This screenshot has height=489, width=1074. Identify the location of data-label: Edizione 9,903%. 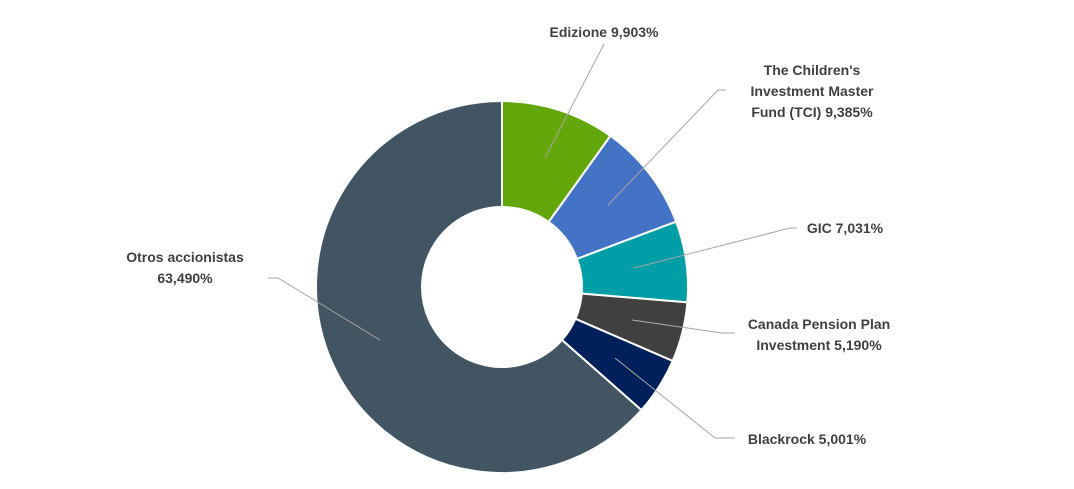
(604, 32).